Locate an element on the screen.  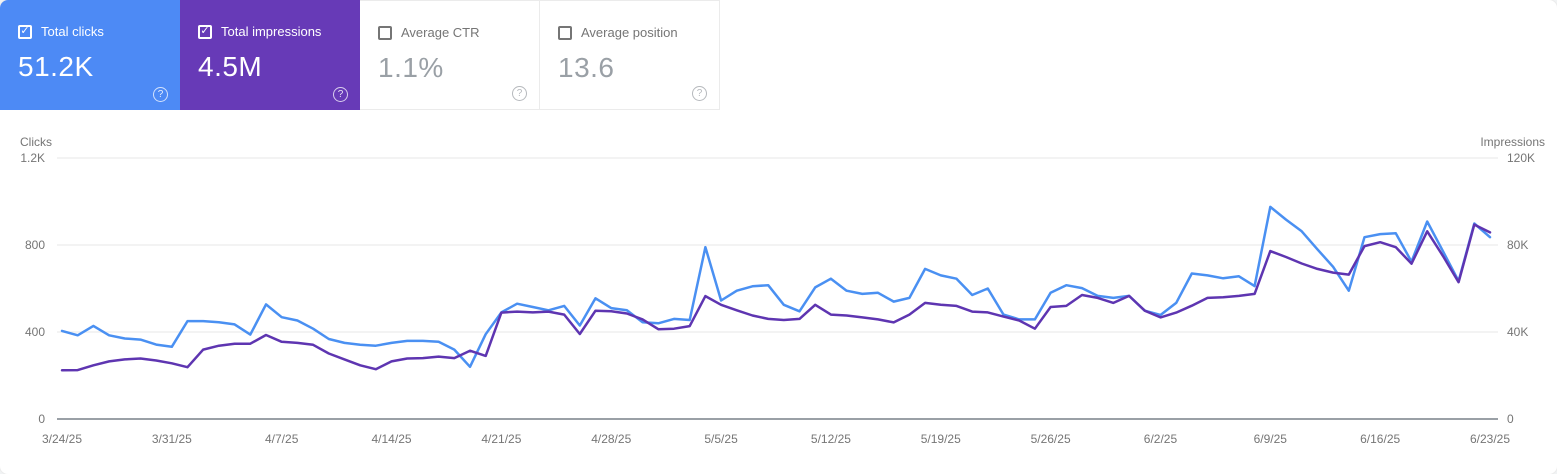
metric-card-total-impressions: ✓ Total impressions 4.5M ? is located at coordinates (270, 55).